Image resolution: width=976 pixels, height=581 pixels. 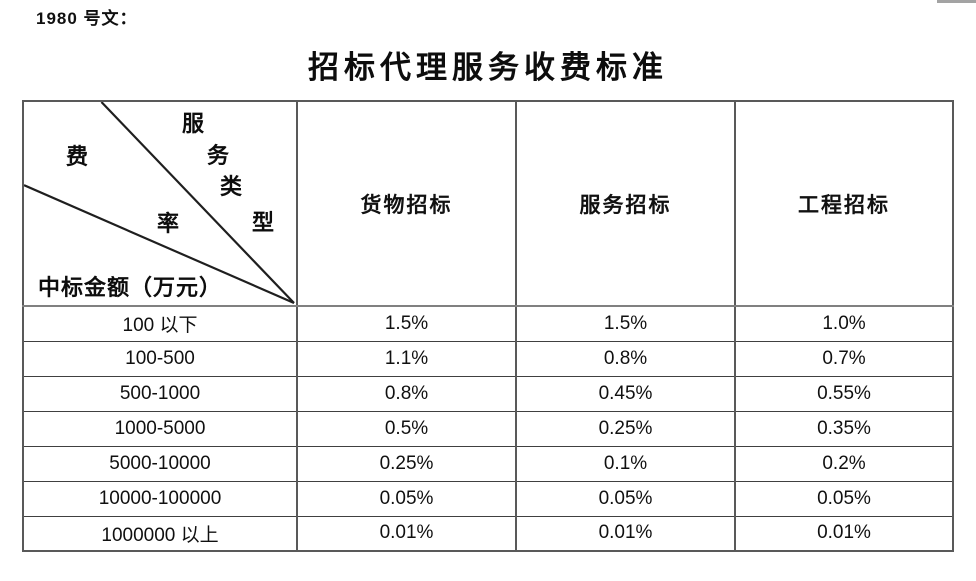 What do you see at coordinates (406, 428) in the screenshot?
I see `rate-cell: 0.5%` at bounding box center [406, 428].